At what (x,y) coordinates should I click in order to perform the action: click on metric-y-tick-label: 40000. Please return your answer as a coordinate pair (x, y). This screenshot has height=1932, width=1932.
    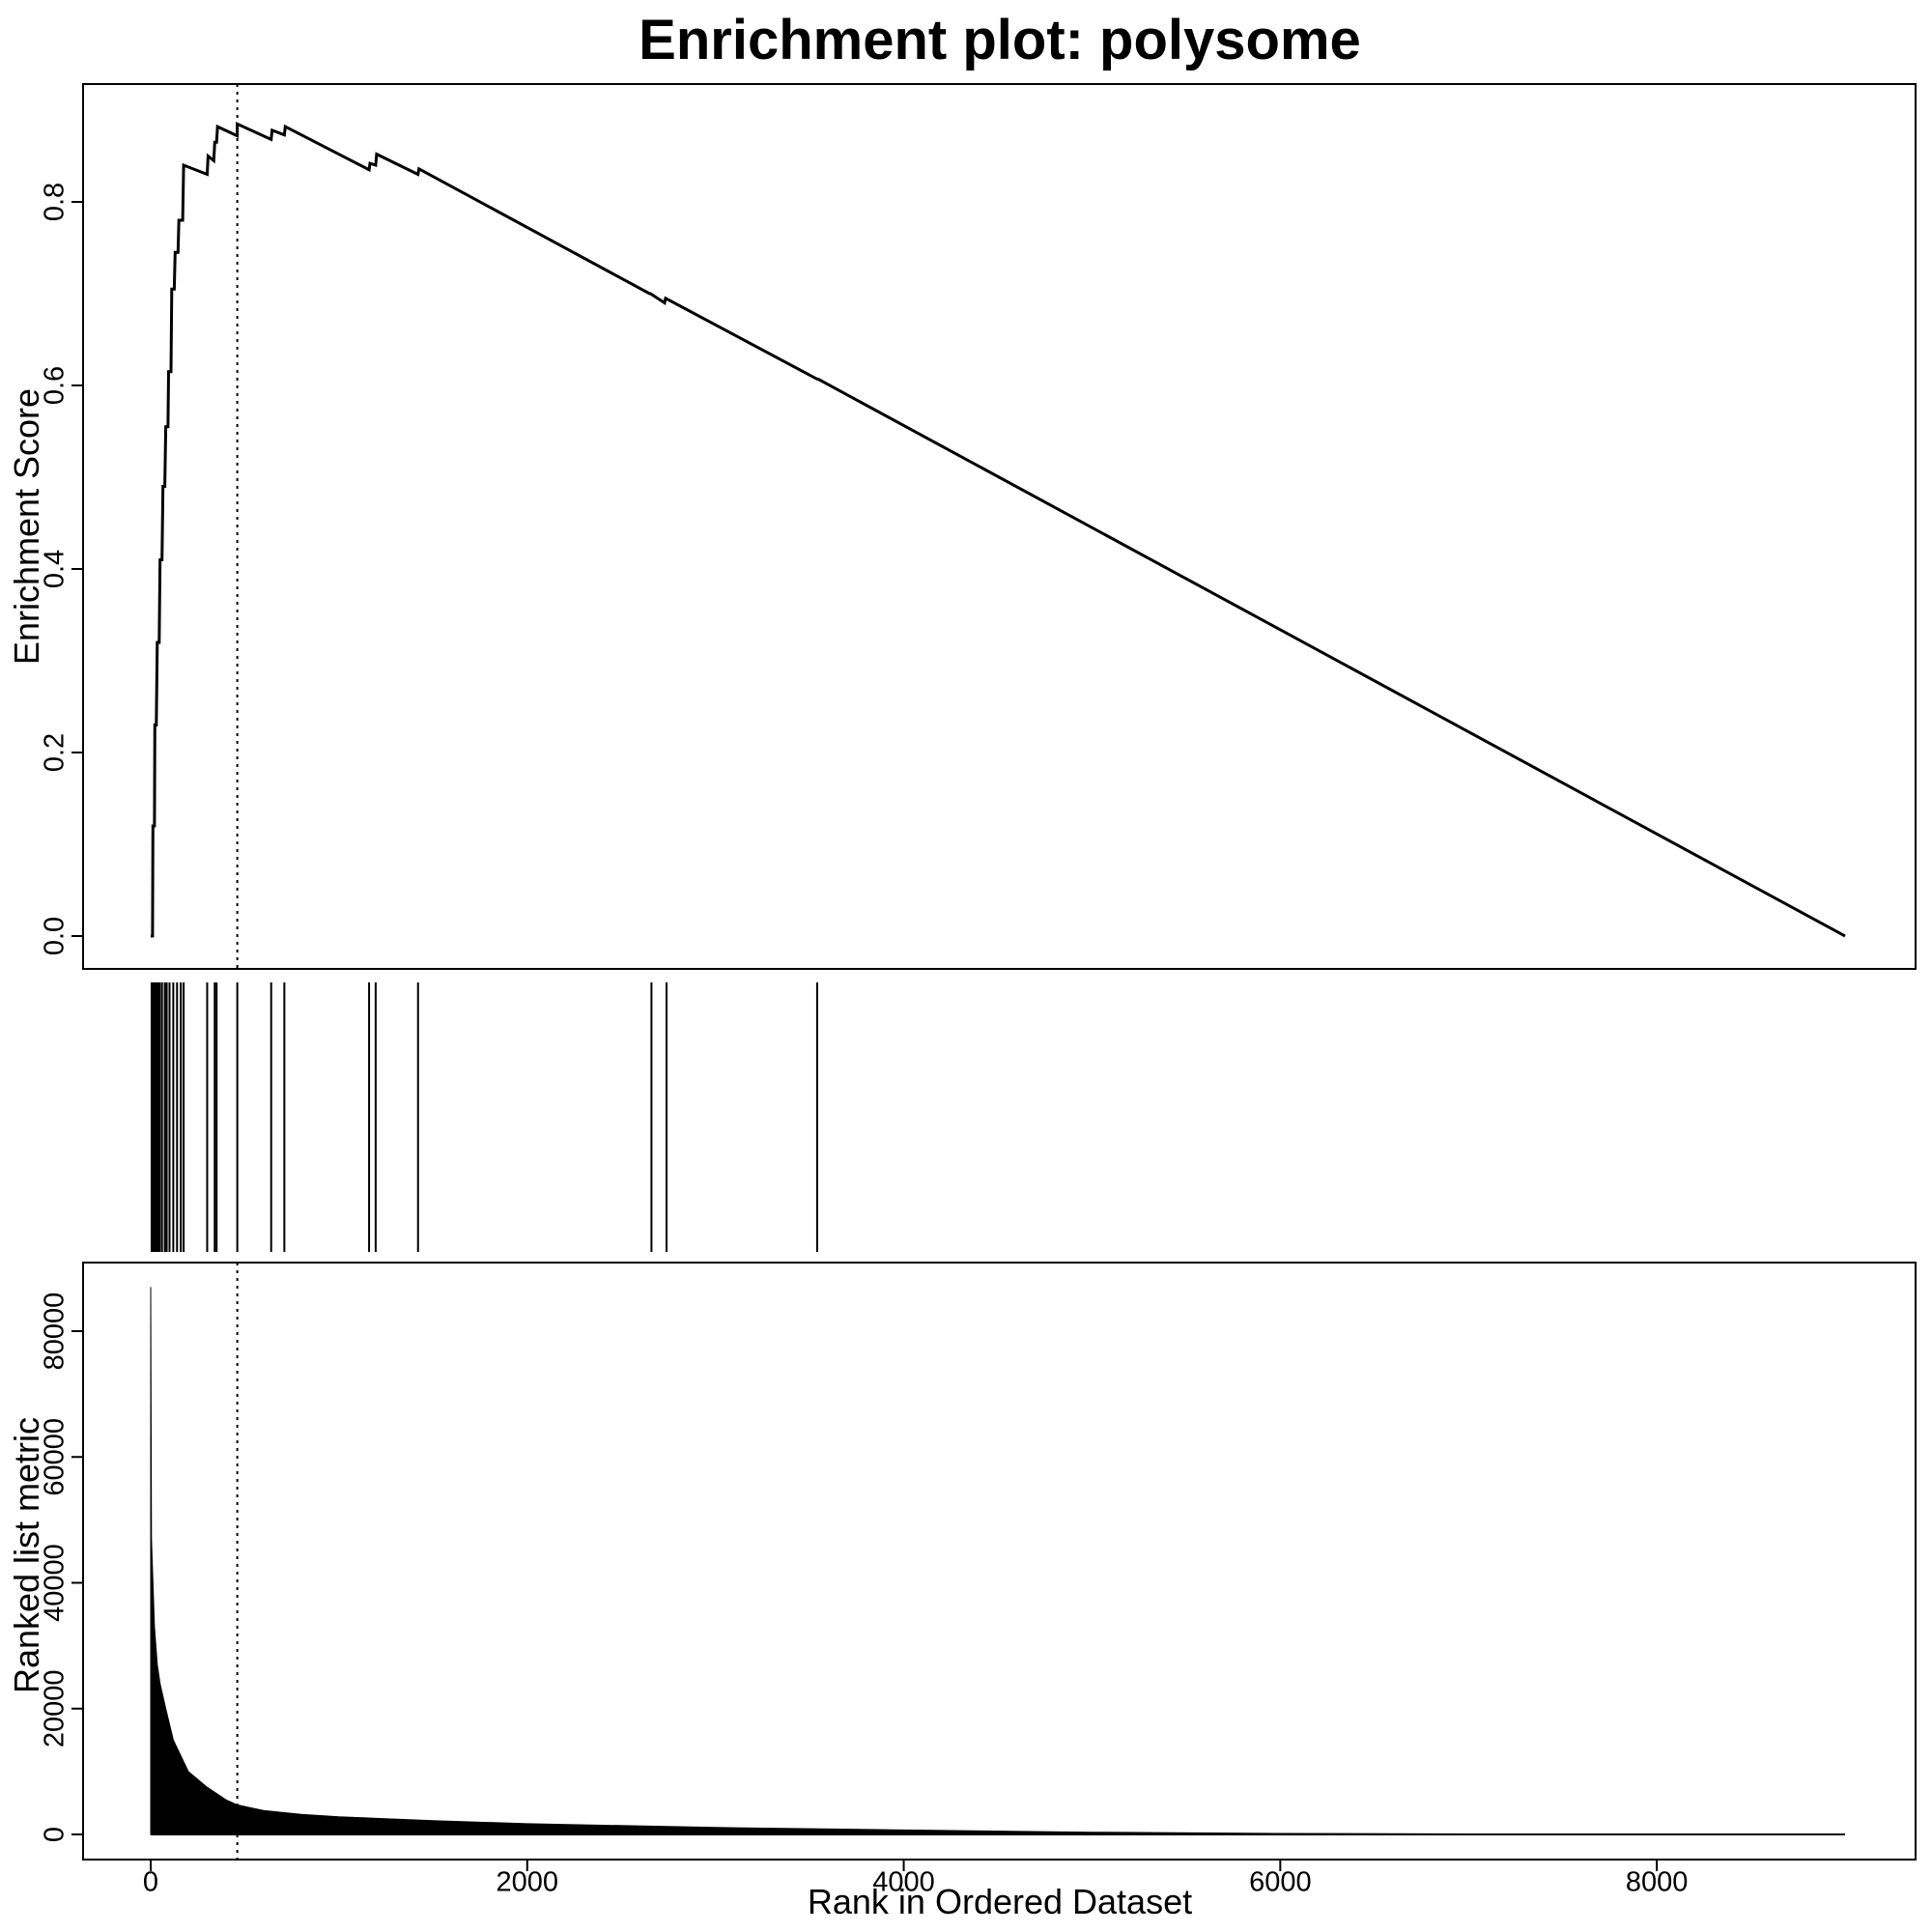
    Looking at the image, I should click on (55, 1583).